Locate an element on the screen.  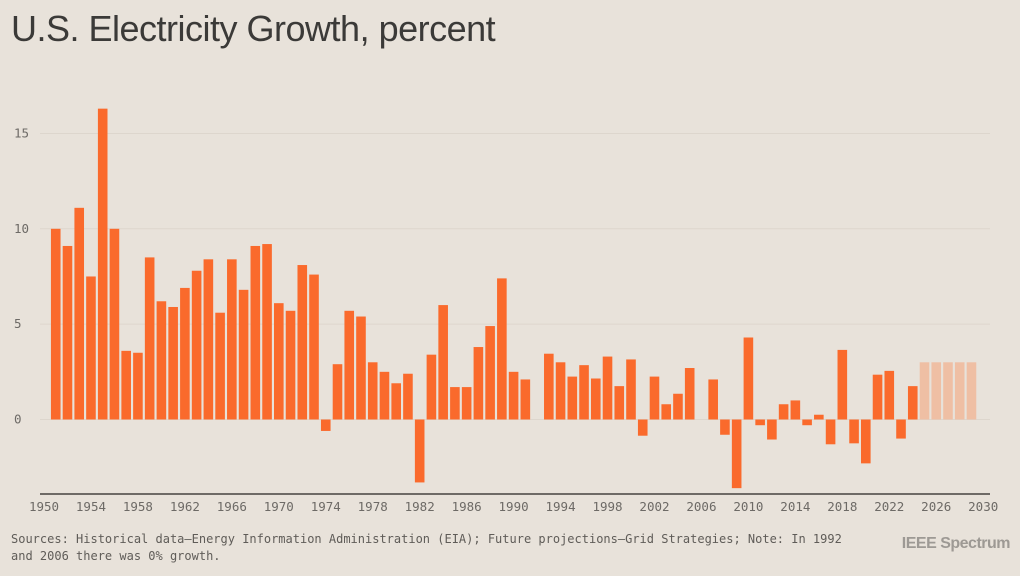
bar-1974 is located at coordinates (325, 425).